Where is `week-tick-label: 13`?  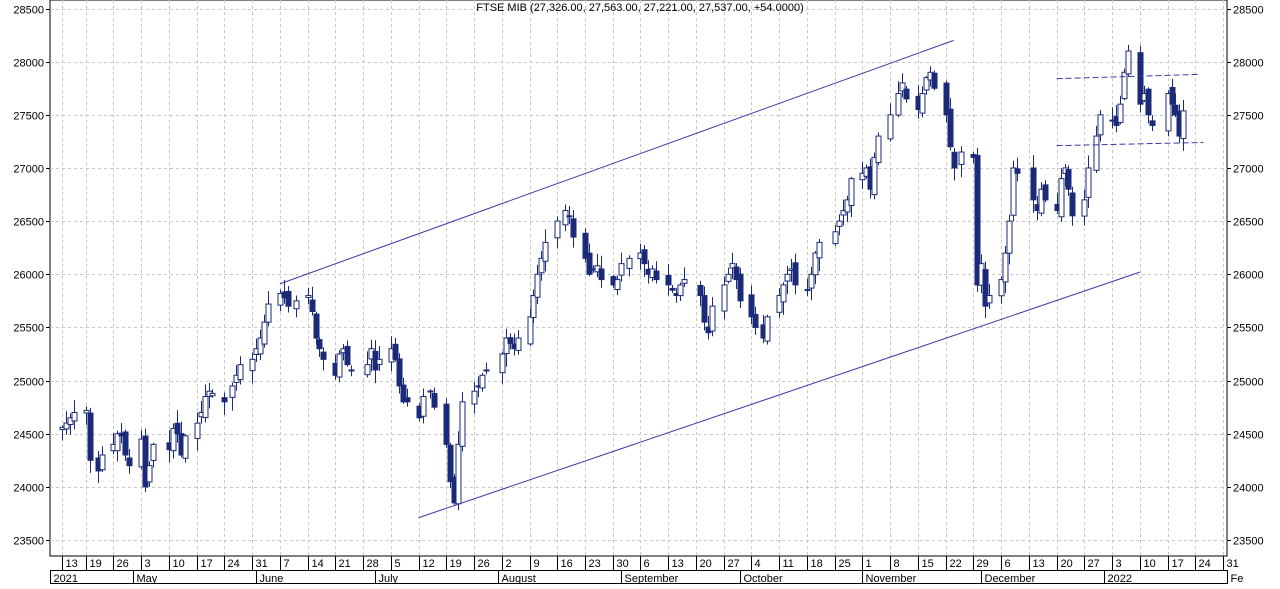 week-tick-label: 13 is located at coordinates (72, 564).